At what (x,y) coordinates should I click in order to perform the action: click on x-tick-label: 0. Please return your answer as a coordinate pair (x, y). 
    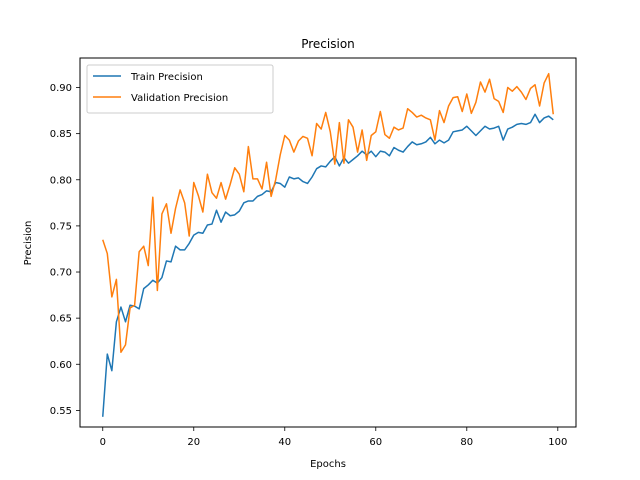
    Looking at the image, I should click on (103, 442).